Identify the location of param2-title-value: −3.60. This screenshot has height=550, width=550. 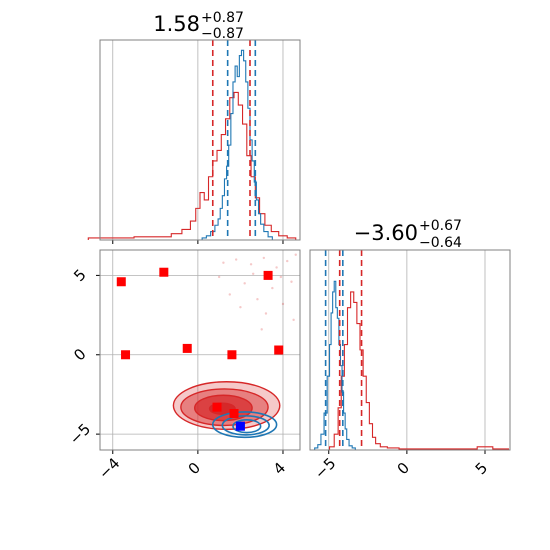
(386, 233).